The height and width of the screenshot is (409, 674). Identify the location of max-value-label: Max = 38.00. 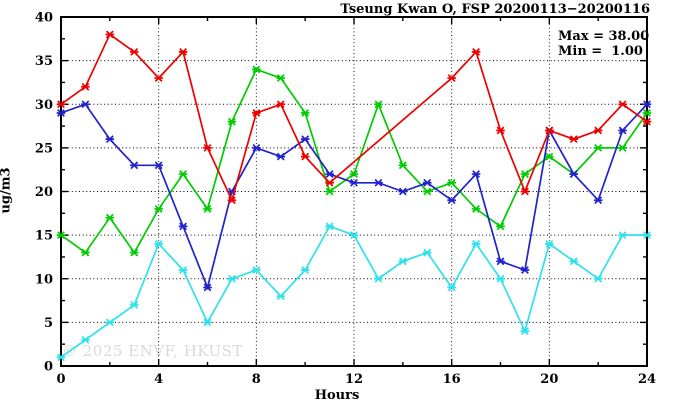
(604, 36).